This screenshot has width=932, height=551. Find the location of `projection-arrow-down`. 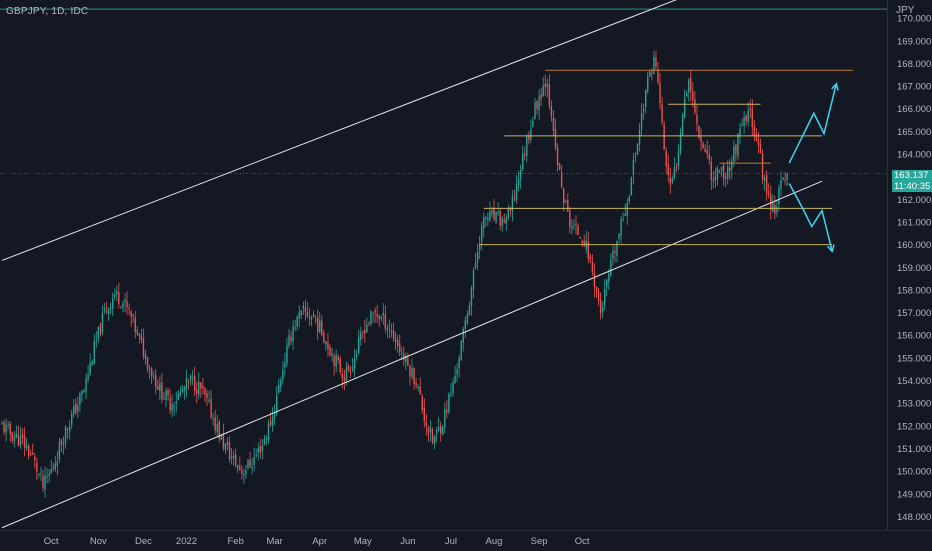

projection-arrow-down is located at coordinates (810, 217).